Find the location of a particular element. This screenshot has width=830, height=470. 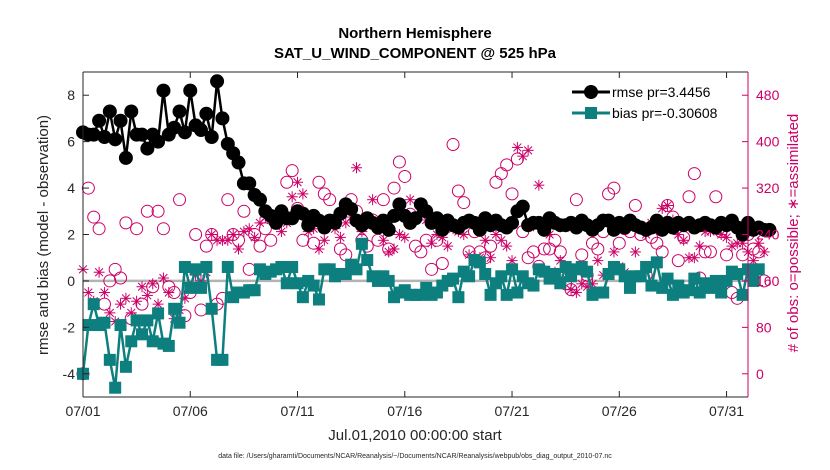

legend-rmse-marker is located at coordinates (591, 92).